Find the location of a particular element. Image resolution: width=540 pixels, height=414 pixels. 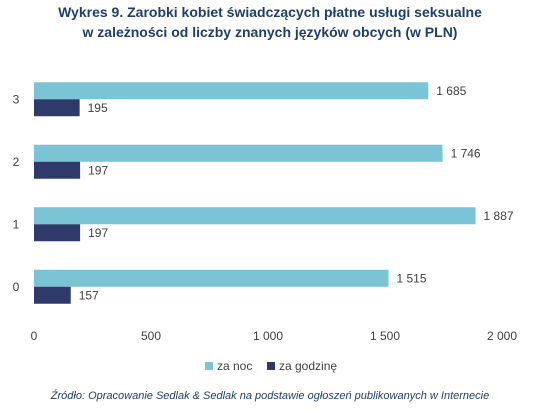

y-tick-label: 1 is located at coordinates (16, 224).